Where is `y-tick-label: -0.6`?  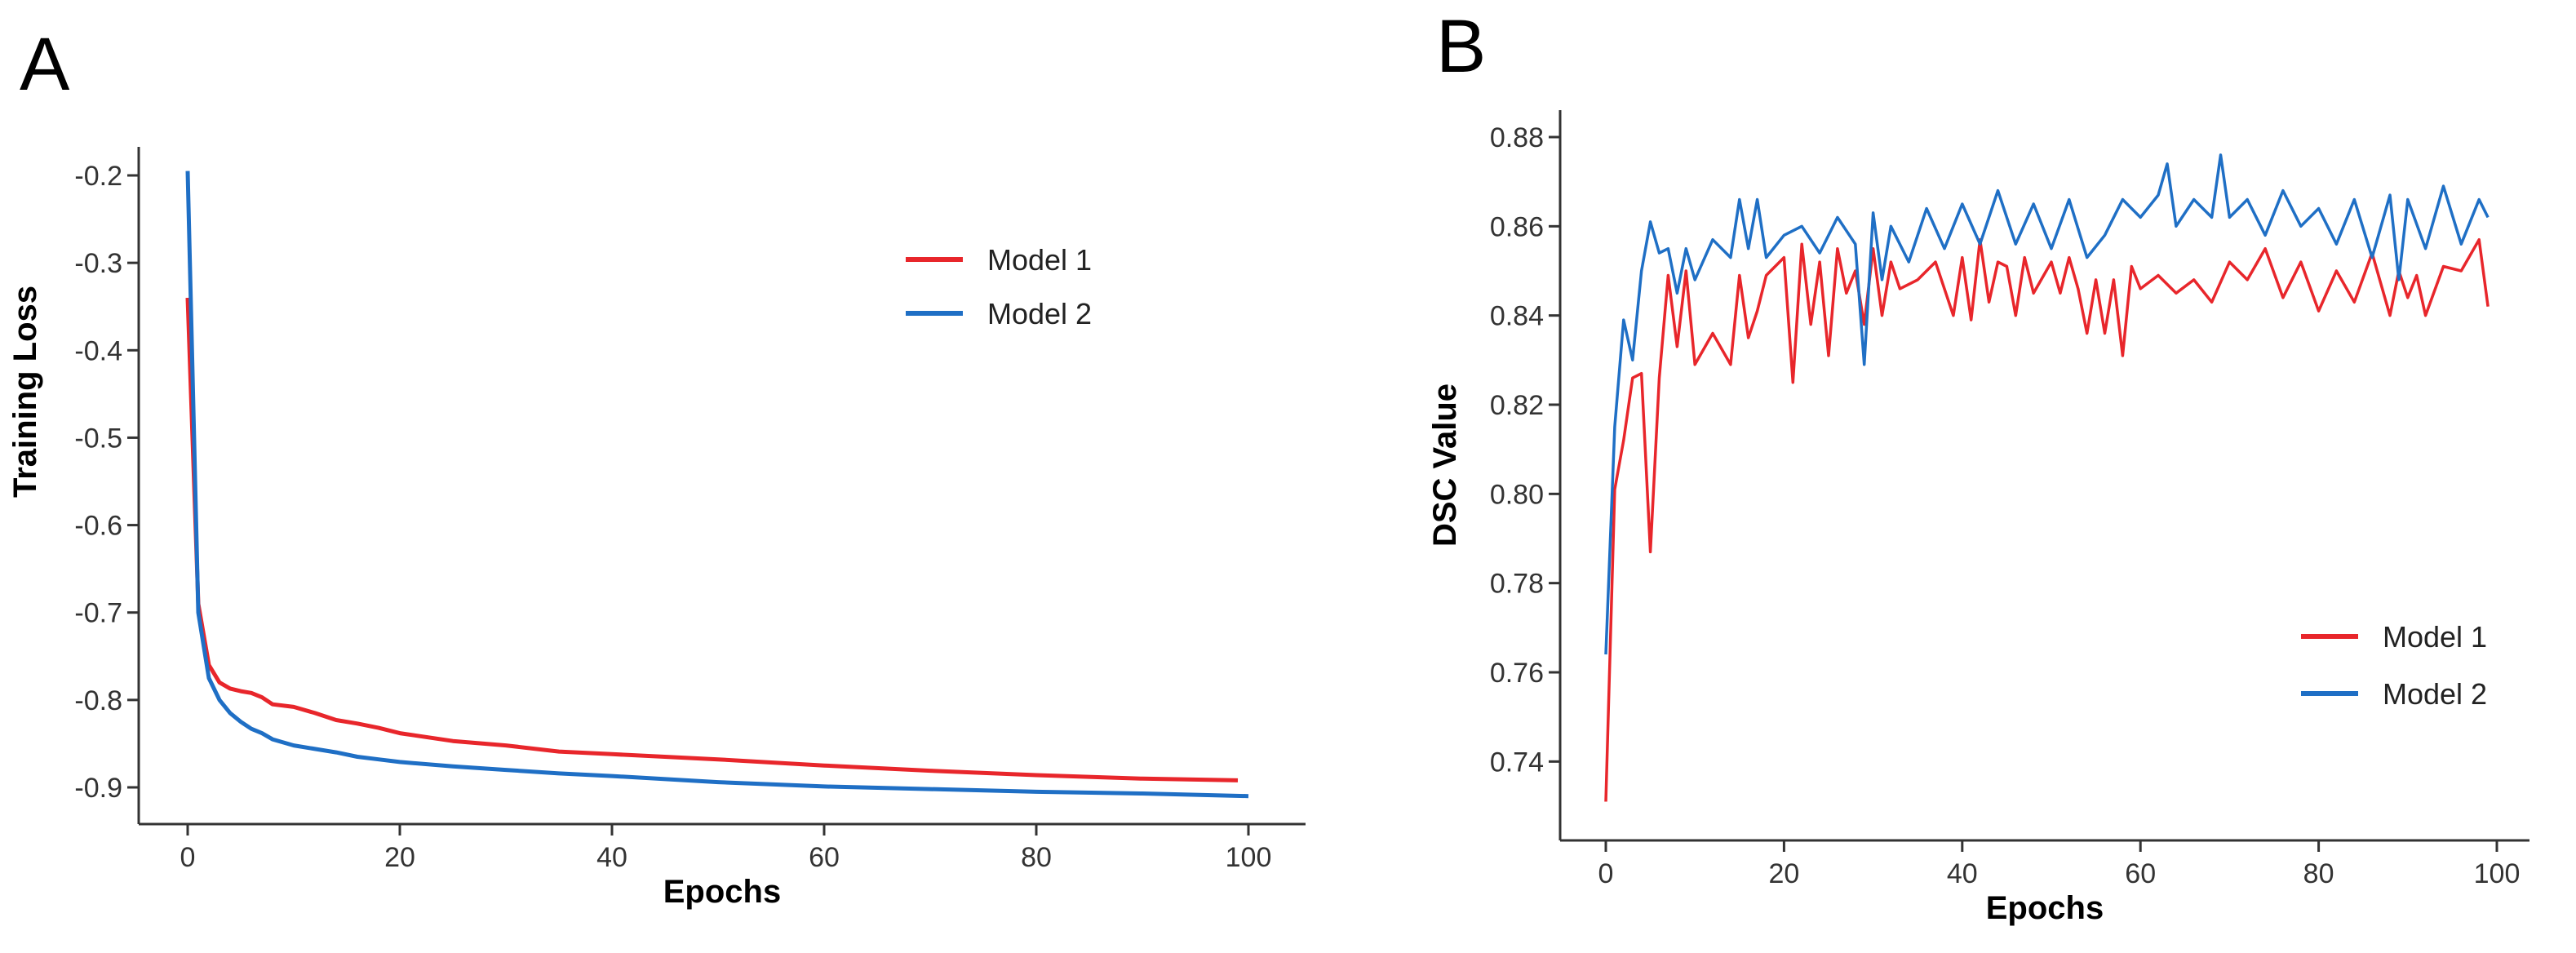
y-tick-label: -0.6 is located at coordinates (98, 526).